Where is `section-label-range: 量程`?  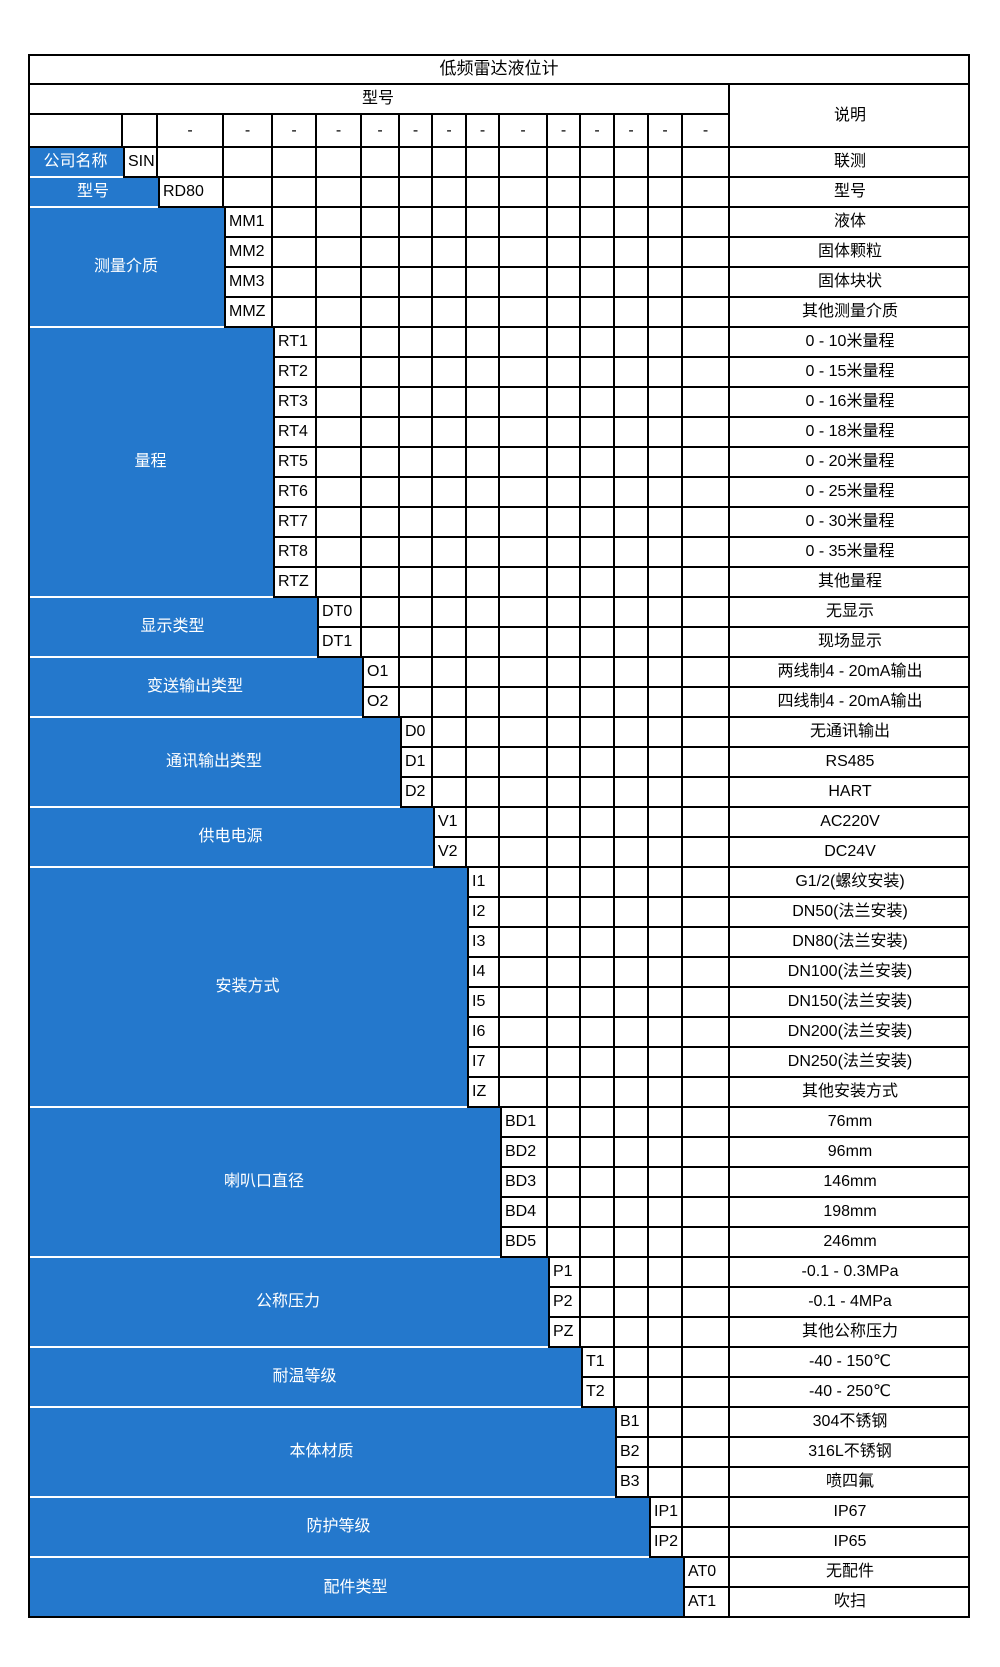
section-label-range: 量程 is located at coordinates (150, 463).